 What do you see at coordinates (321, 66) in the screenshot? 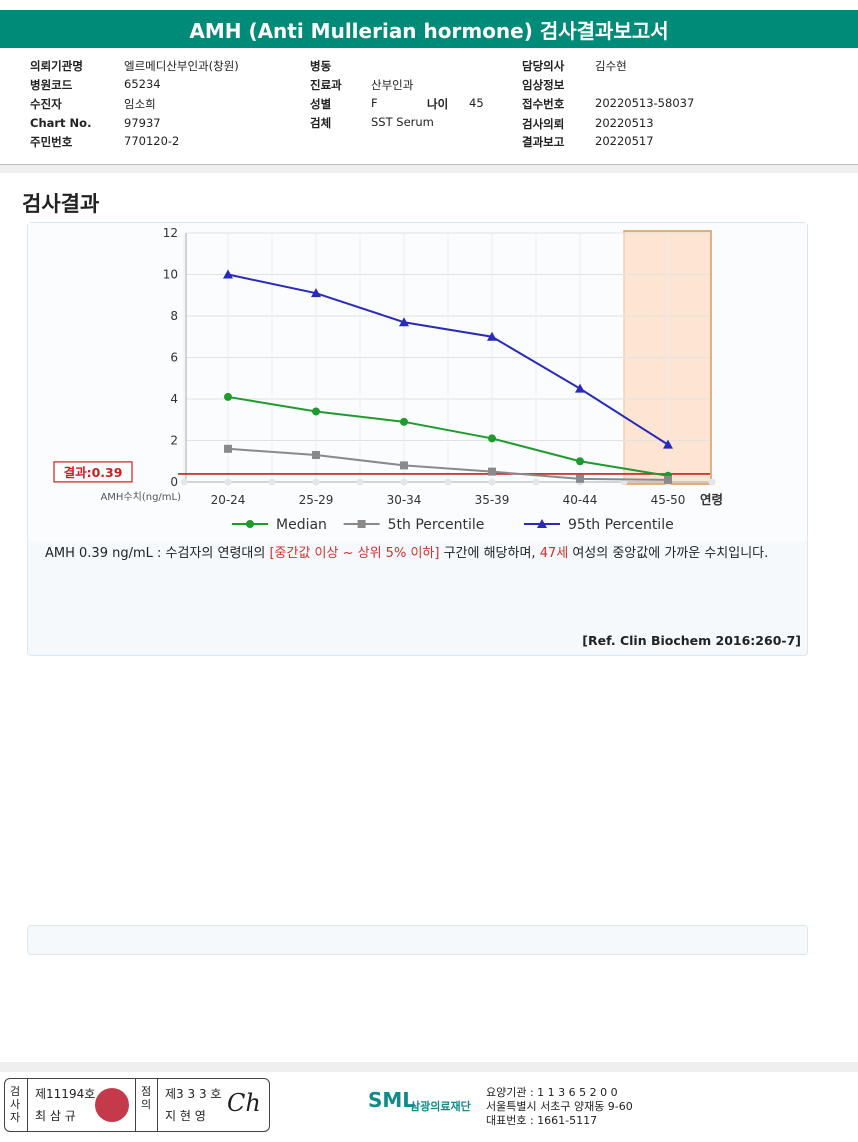
I see `ward-label: 병동` at bounding box center [321, 66].